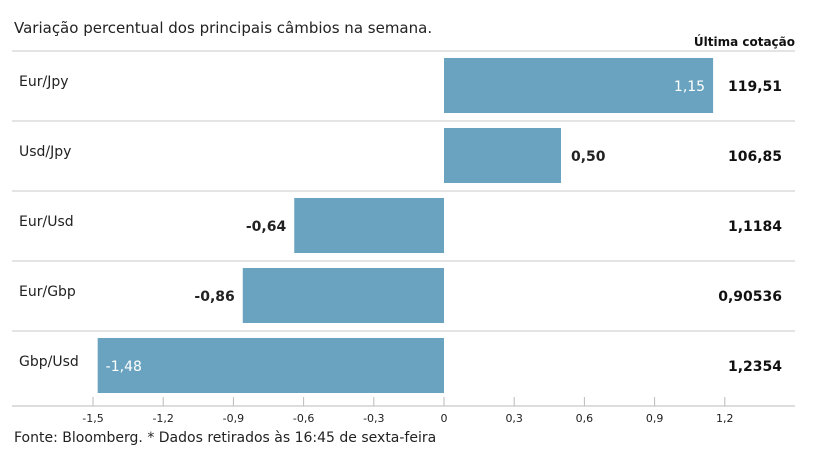  What do you see at coordinates (655, 418) in the screenshot?
I see `x-tick-label: 0,9` at bounding box center [655, 418].